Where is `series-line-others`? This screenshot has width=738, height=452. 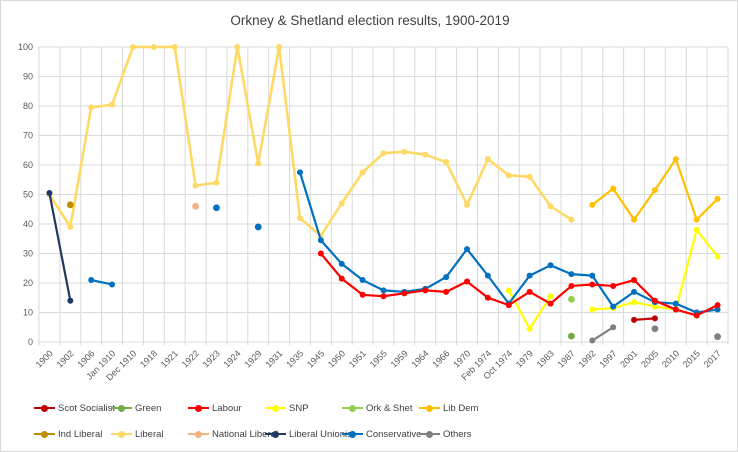
series-line-others is located at coordinates (603, 334).